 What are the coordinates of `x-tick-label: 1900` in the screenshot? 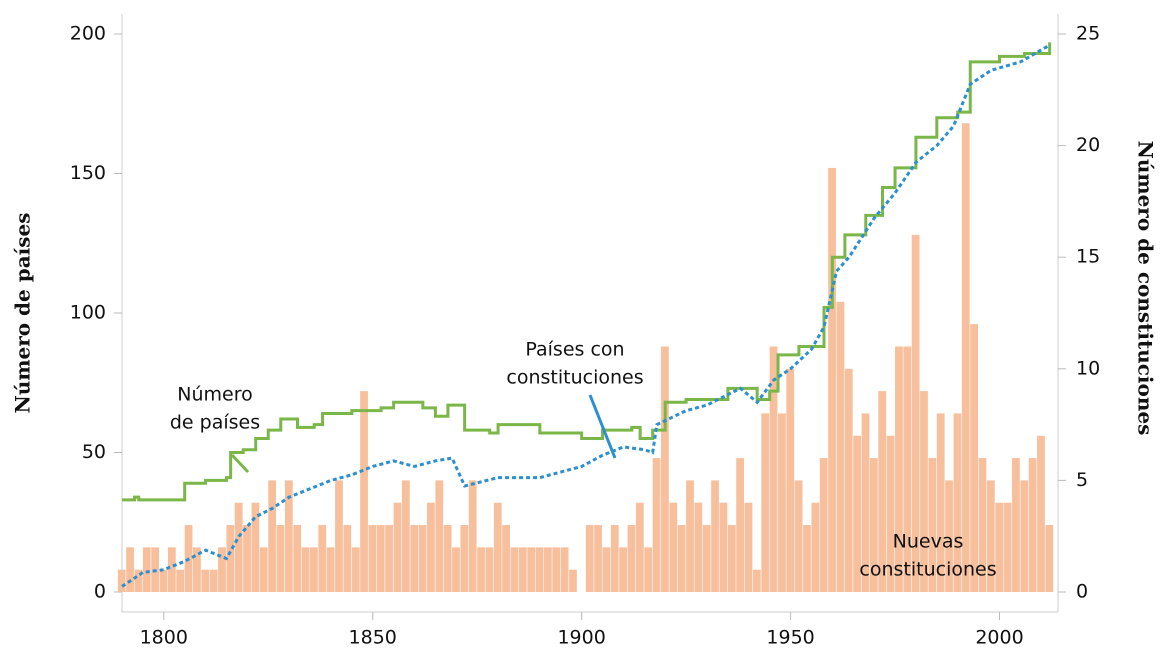 It's located at (581, 638).